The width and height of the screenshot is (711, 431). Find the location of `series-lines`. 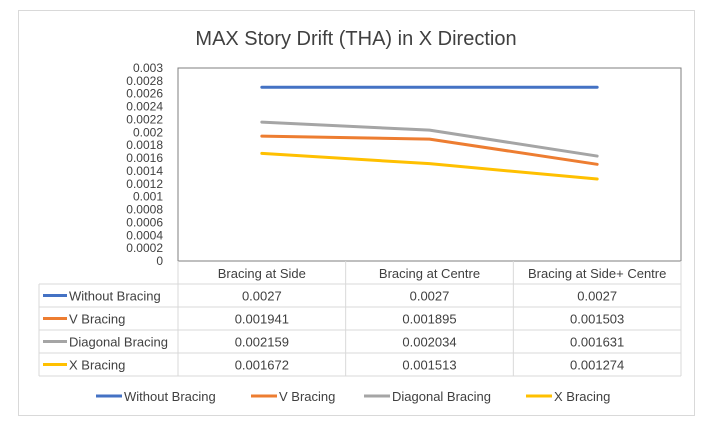

series-lines is located at coordinates (429, 133).